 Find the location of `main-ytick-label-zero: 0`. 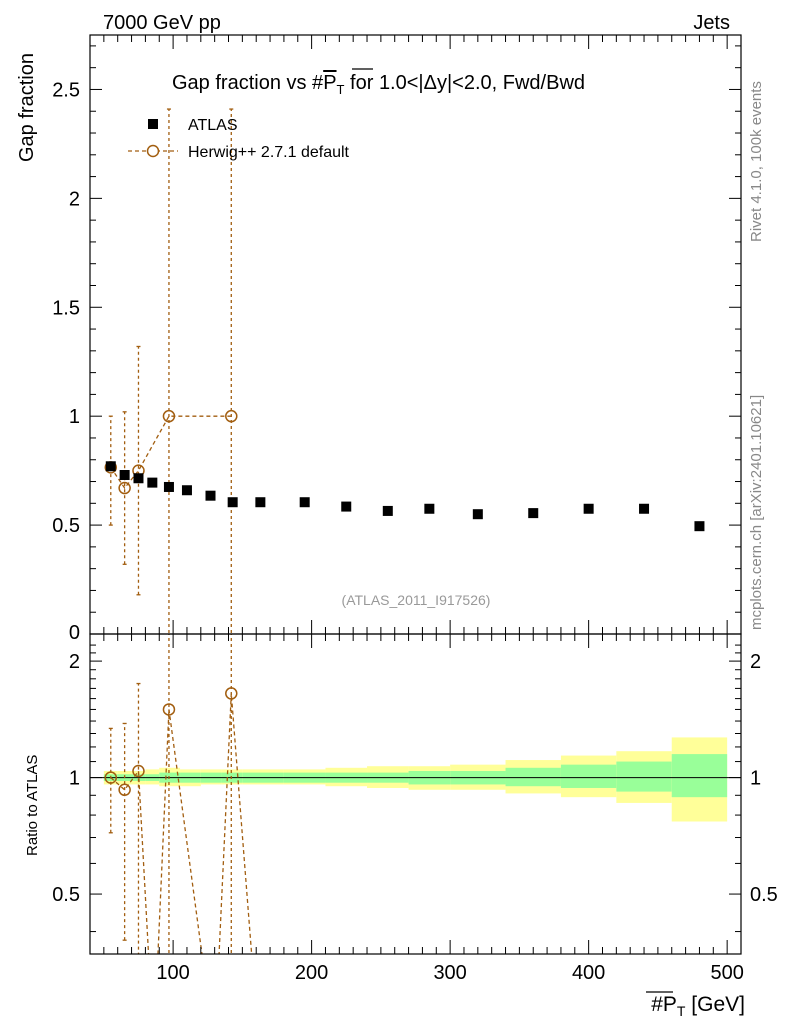

main-ytick-label-zero: 0 is located at coordinates (74, 633).